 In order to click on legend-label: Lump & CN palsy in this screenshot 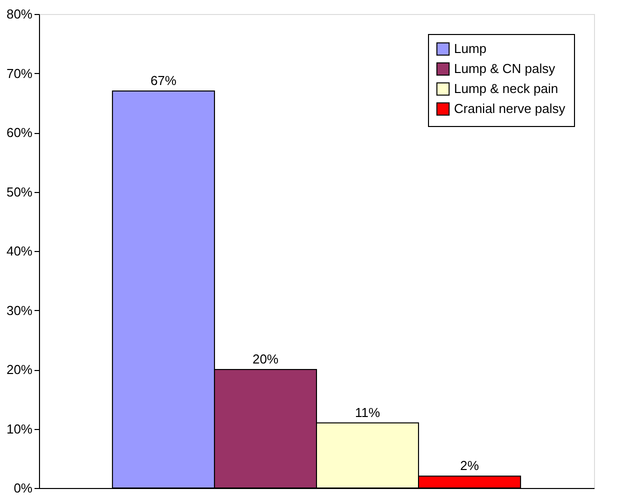, I will do `click(505, 68)`.